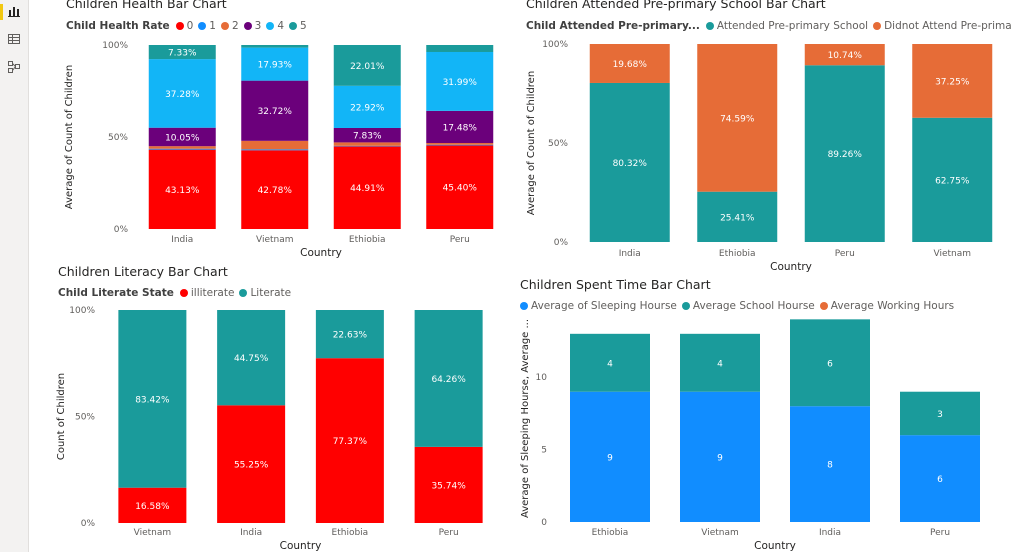  What do you see at coordinates (251, 359) in the screenshot?
I see `data-label: 44.75%` at bounding box center [251, 359].